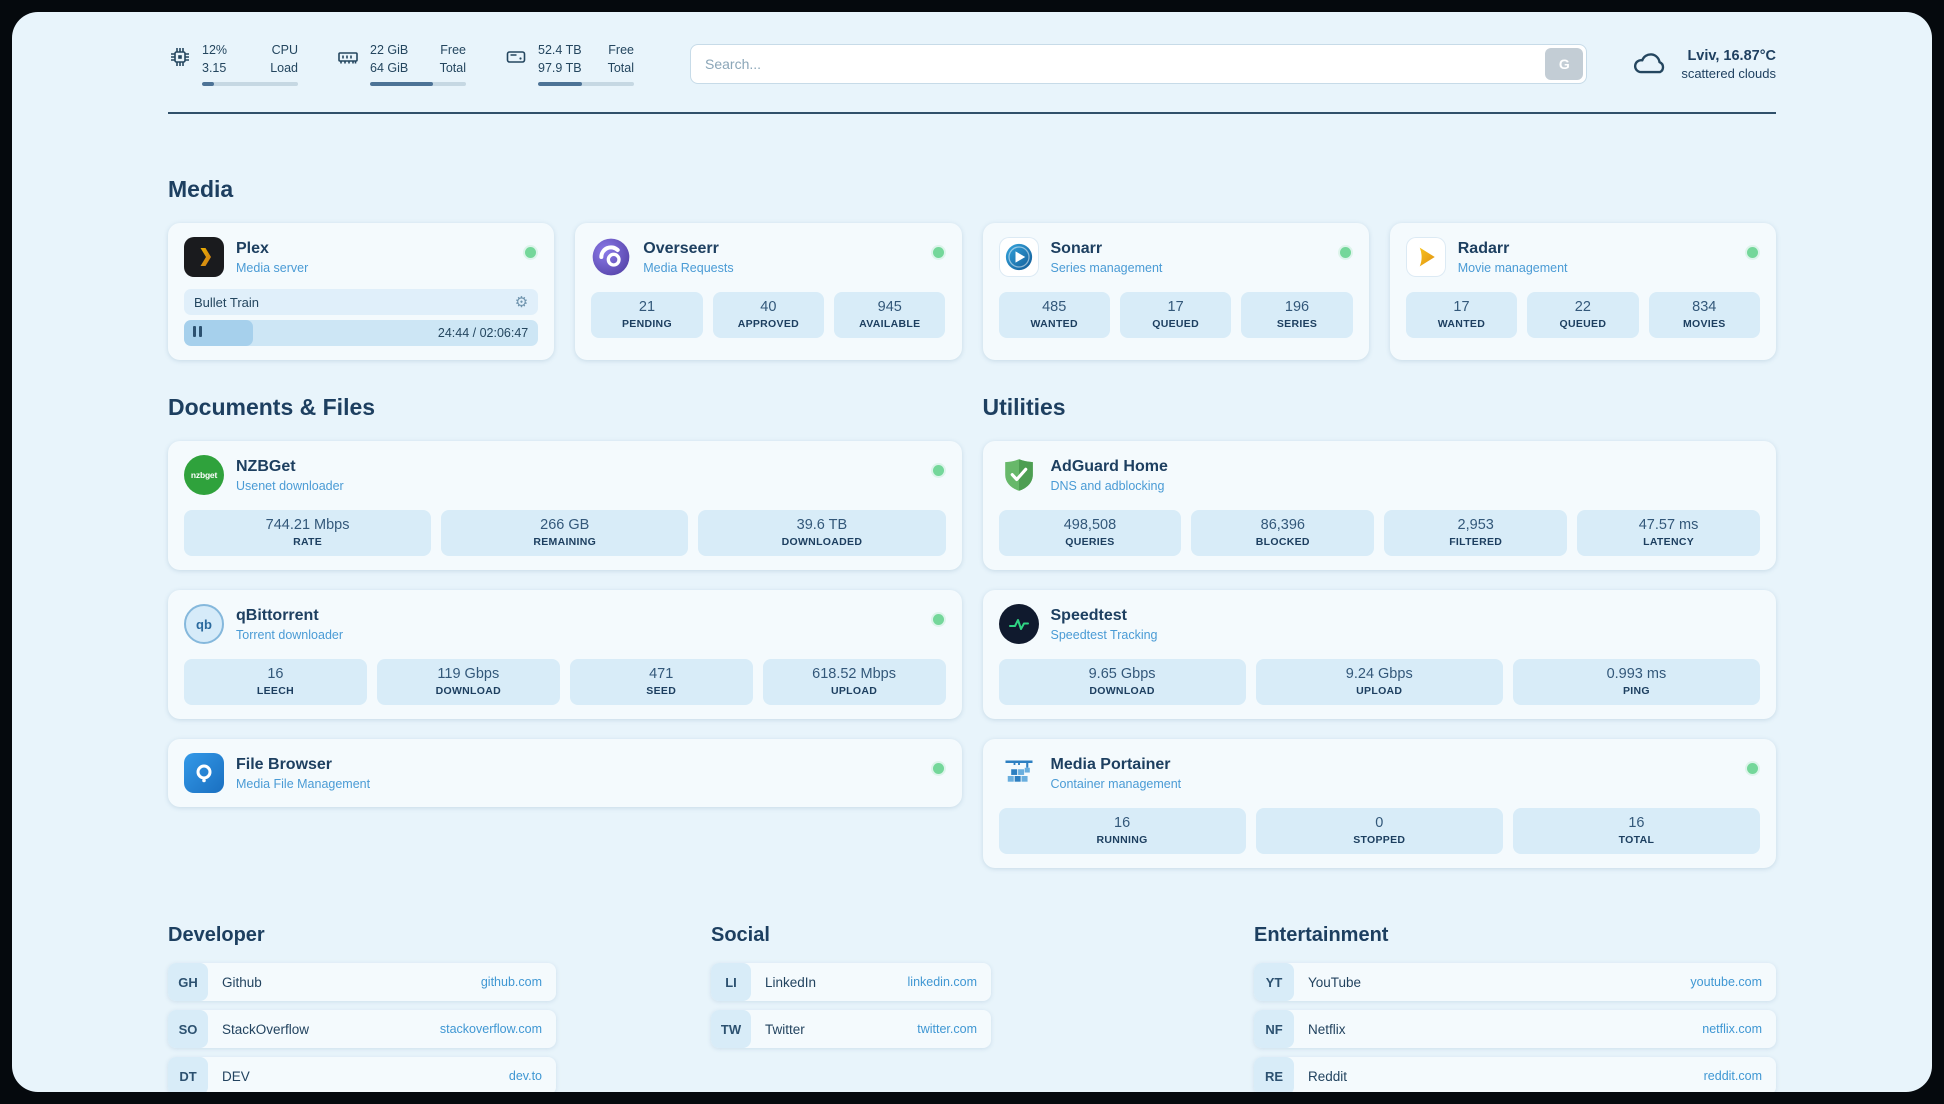  I want to click on stat-download: 9.65 Gbps DOWNLOAD, so click(1122, 682).